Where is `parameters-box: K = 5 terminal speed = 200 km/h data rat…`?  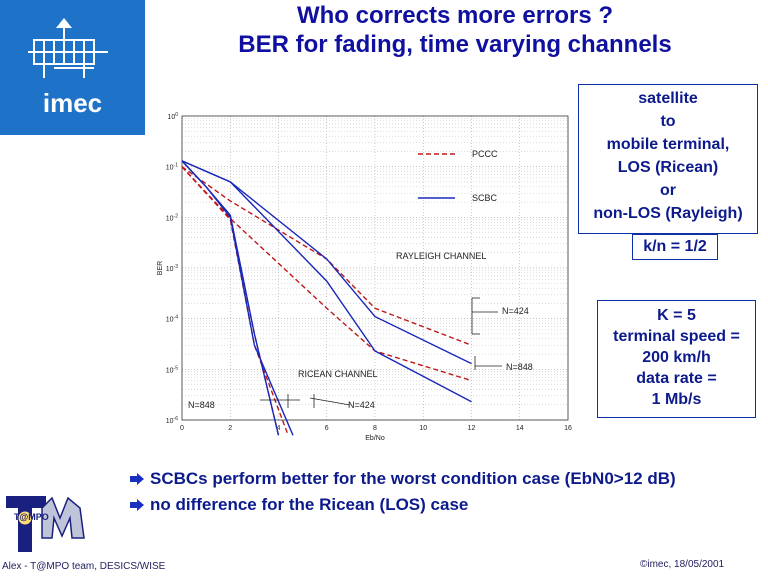 parameters-box: K = 5 terminal speed = 200 km/h data rat… is located at coordinates (676, 359).